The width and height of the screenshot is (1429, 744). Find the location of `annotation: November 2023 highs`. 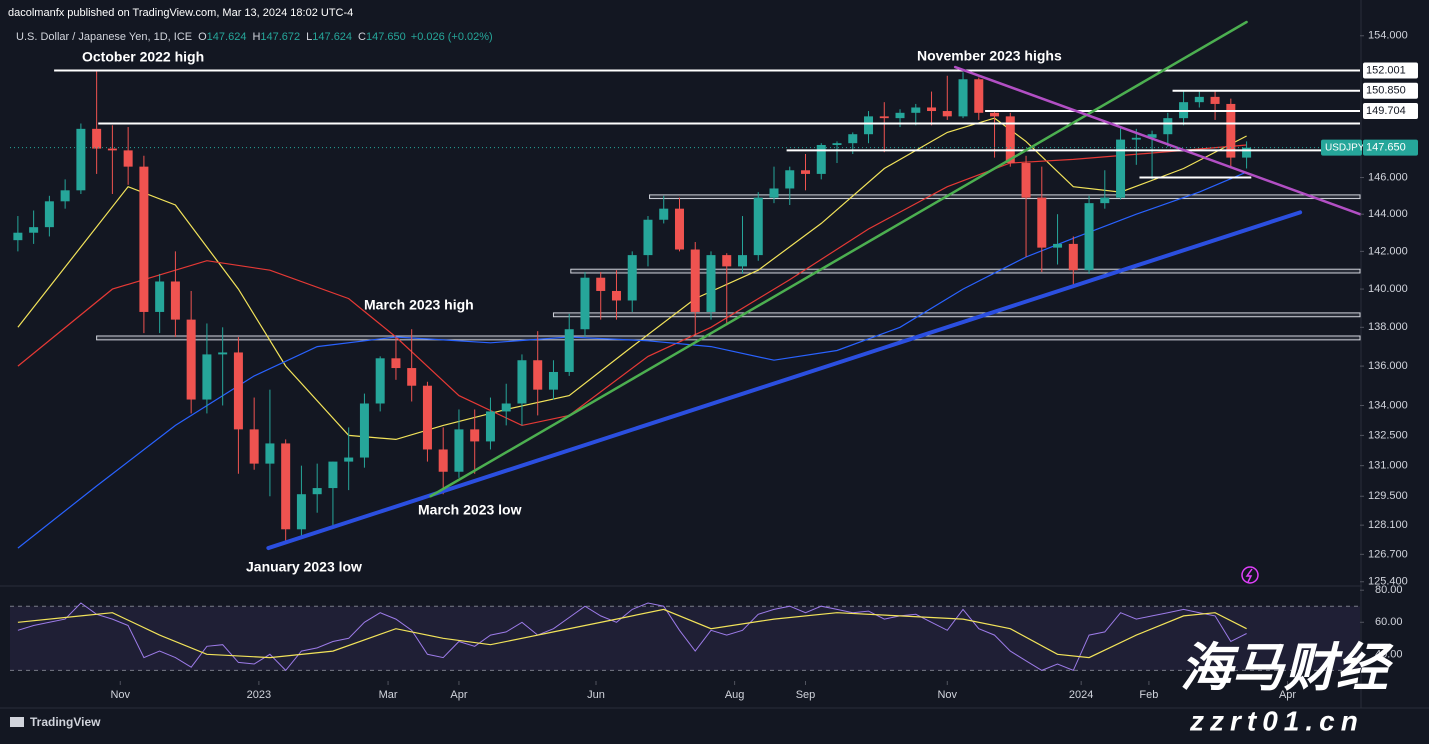

annotation: November 2023 highs is located at coordinates (989, 56).